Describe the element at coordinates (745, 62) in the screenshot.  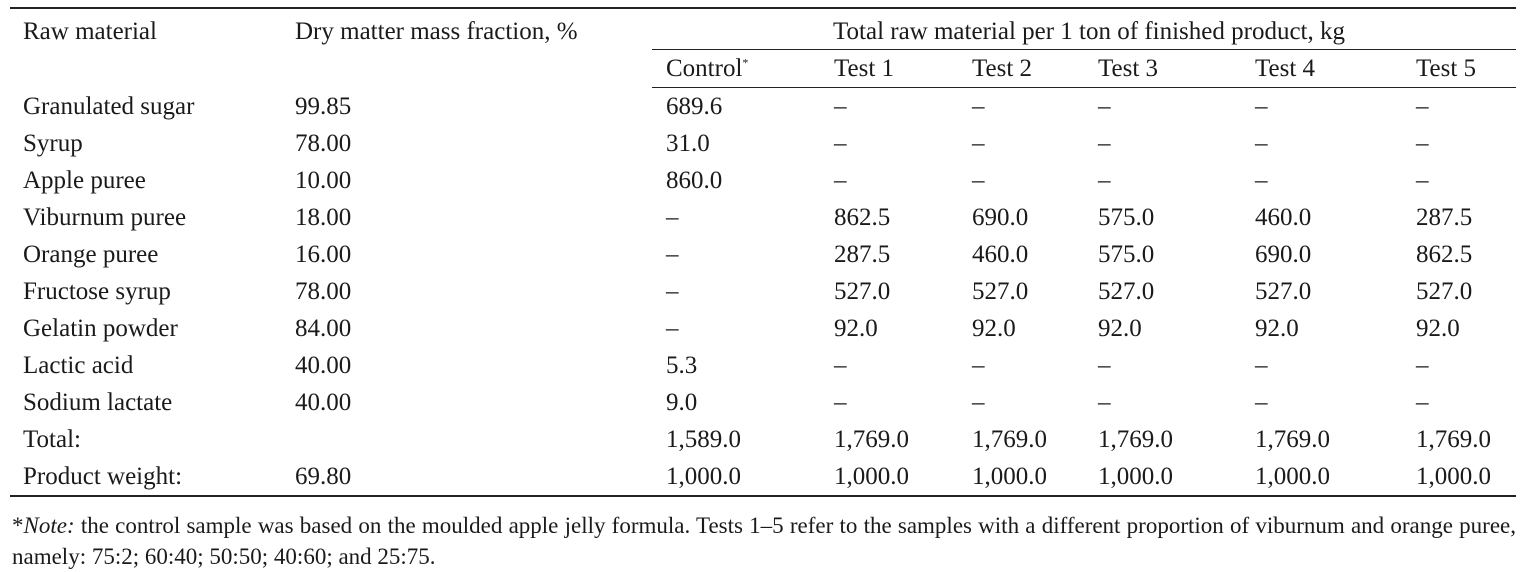
I see `control-footnote-mark: *` at that location.